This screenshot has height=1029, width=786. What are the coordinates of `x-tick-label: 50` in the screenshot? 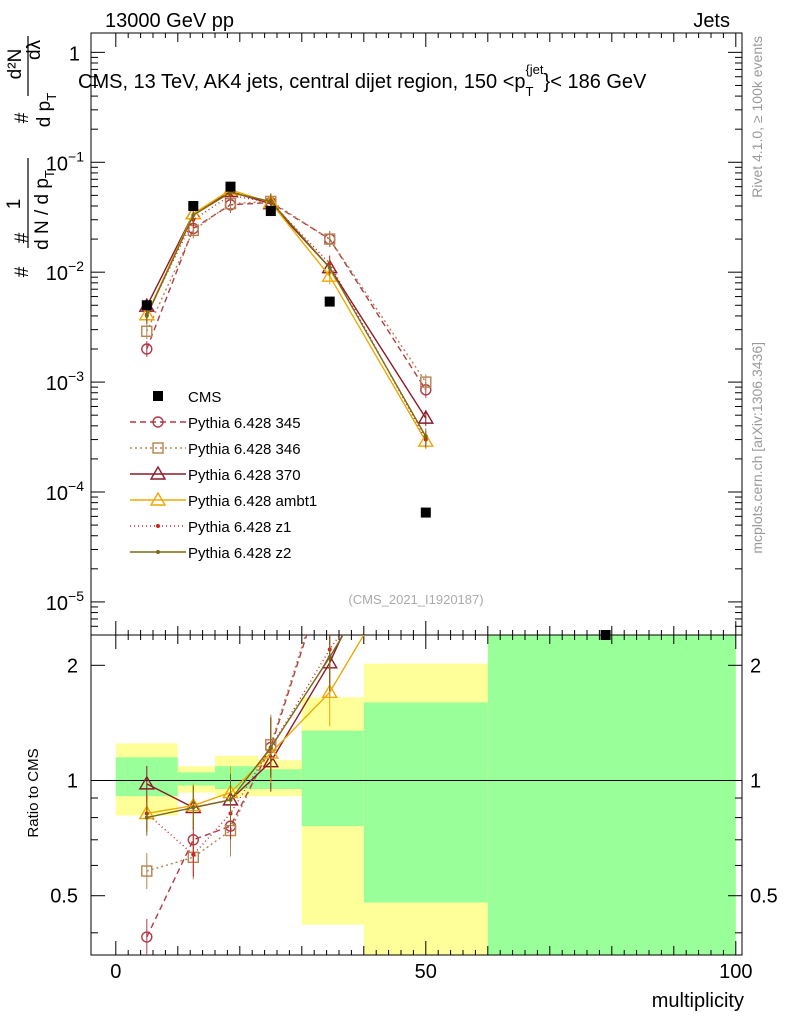 It's located at (426, 972).